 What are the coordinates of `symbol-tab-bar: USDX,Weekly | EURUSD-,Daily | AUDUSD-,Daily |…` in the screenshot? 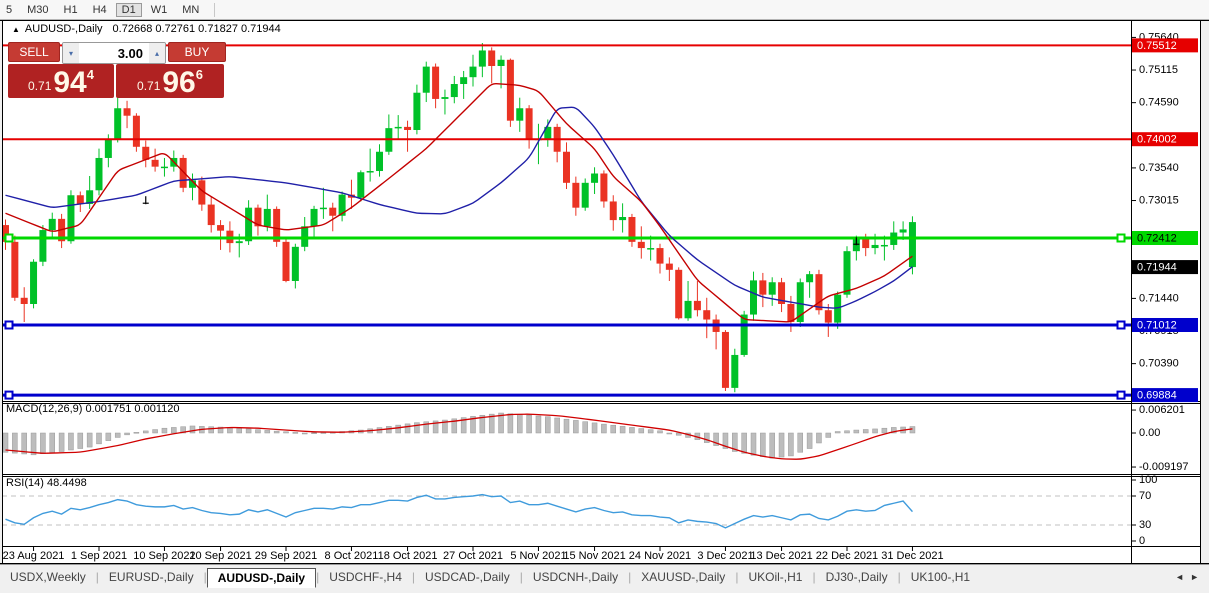 It's located at (604, 578).